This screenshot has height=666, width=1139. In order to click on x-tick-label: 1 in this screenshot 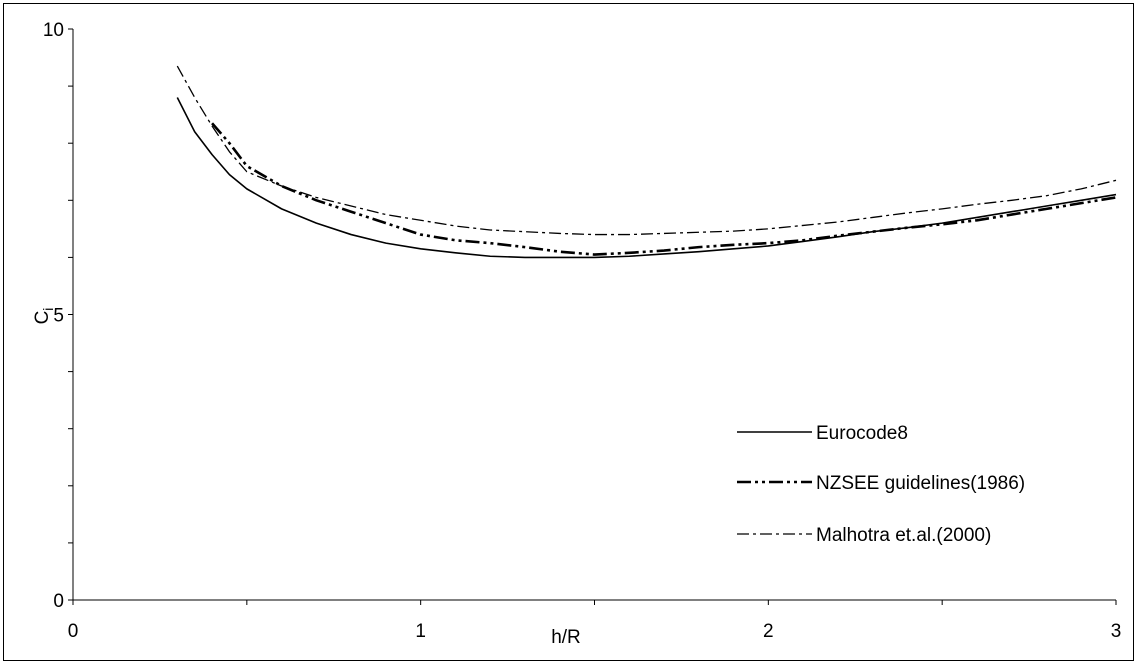, I will do `click(420, 631)`.